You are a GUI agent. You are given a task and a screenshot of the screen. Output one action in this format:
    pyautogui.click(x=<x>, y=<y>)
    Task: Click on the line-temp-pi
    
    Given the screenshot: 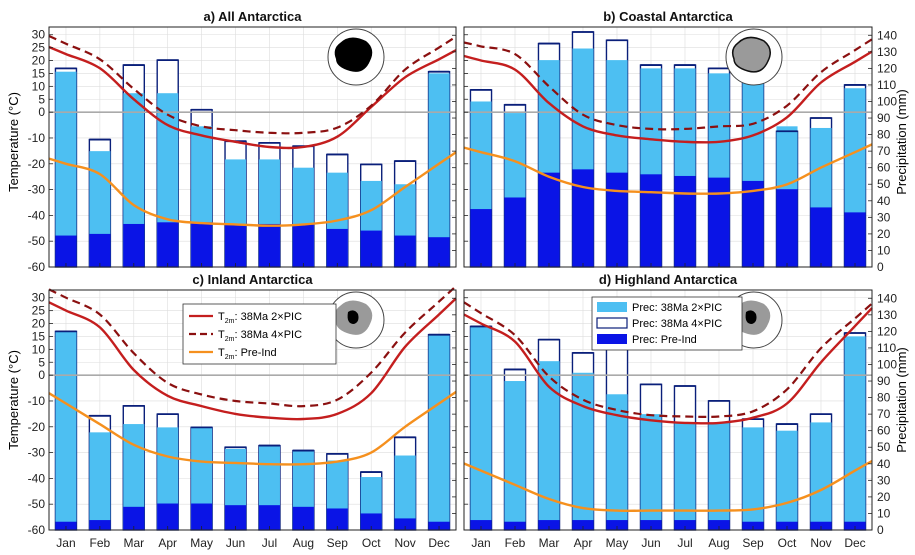 What is the action you would take?
    pyautogui.click(x=252, y=189)
    